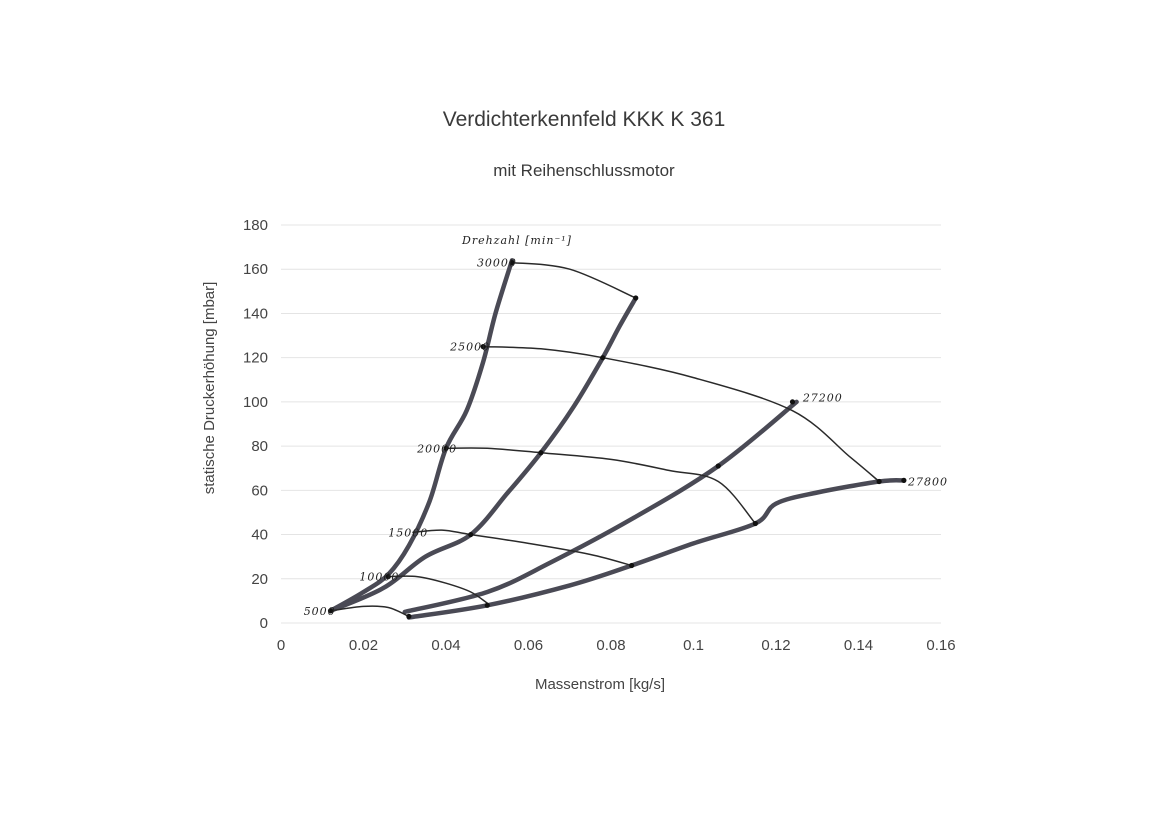 This screenshot has width=1168, height=826. I want to click on y-tick-label: 20, so click(259, 579).